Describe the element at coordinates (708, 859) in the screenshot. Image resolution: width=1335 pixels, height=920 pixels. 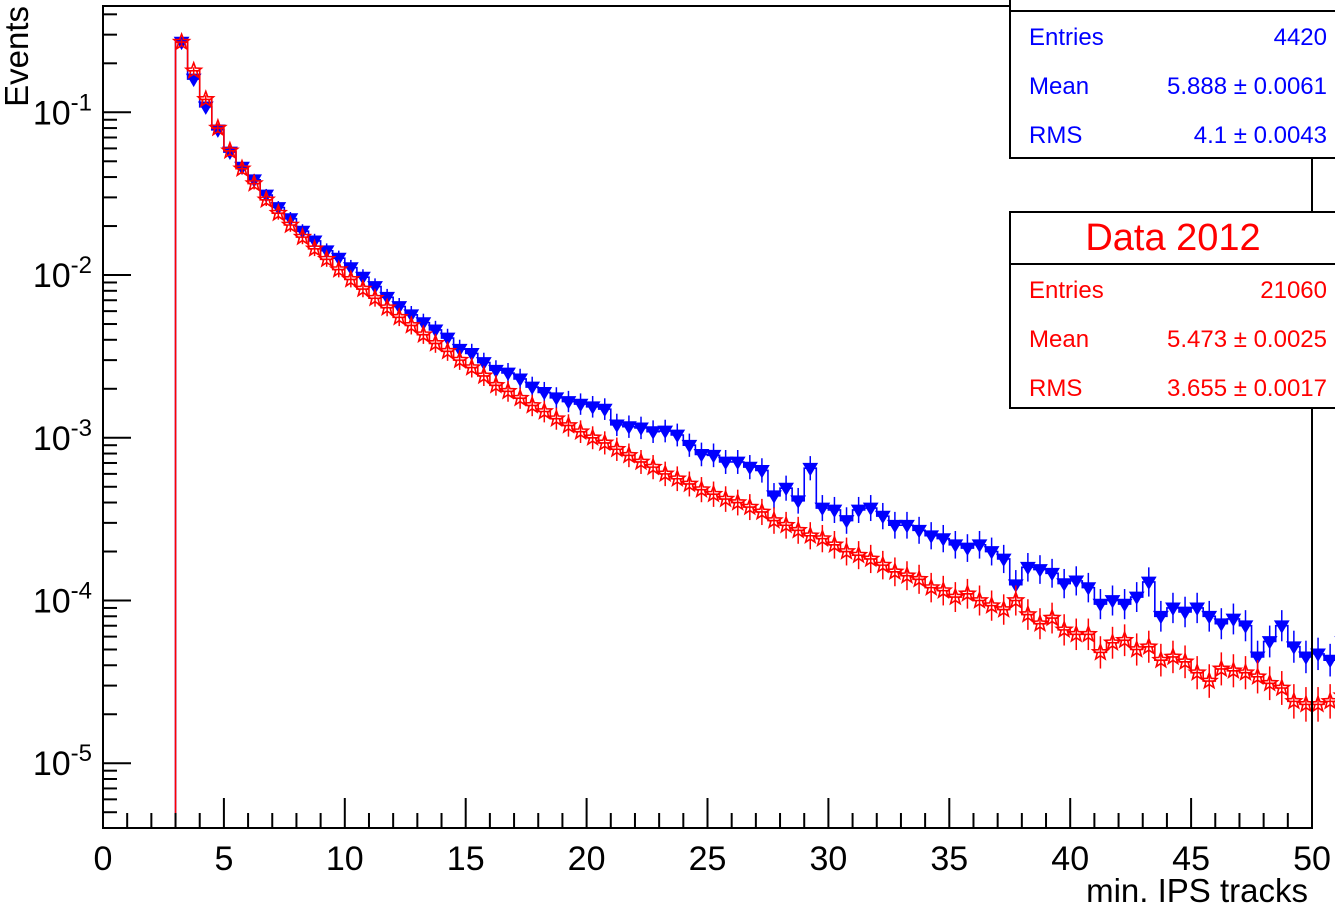
I see `x-tick-label: 25` at that location.